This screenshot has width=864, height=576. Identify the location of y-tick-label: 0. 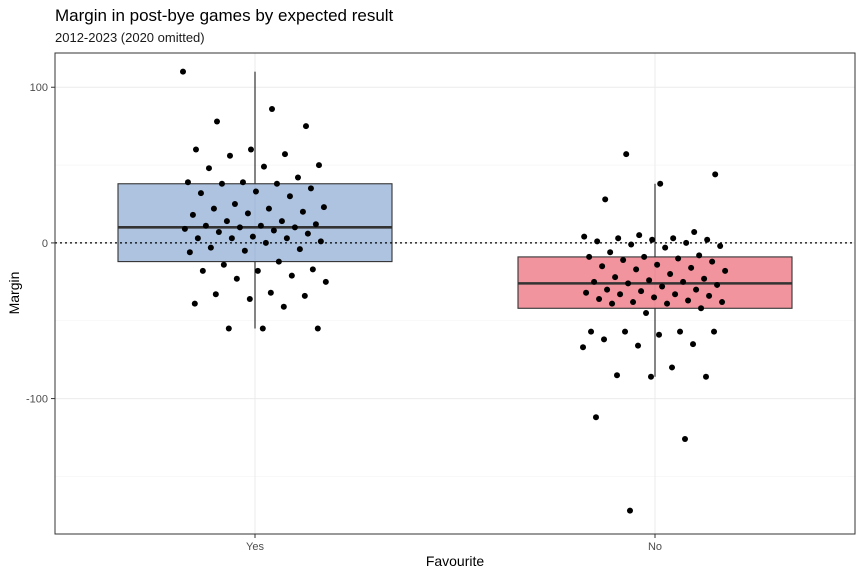
(45, 244).